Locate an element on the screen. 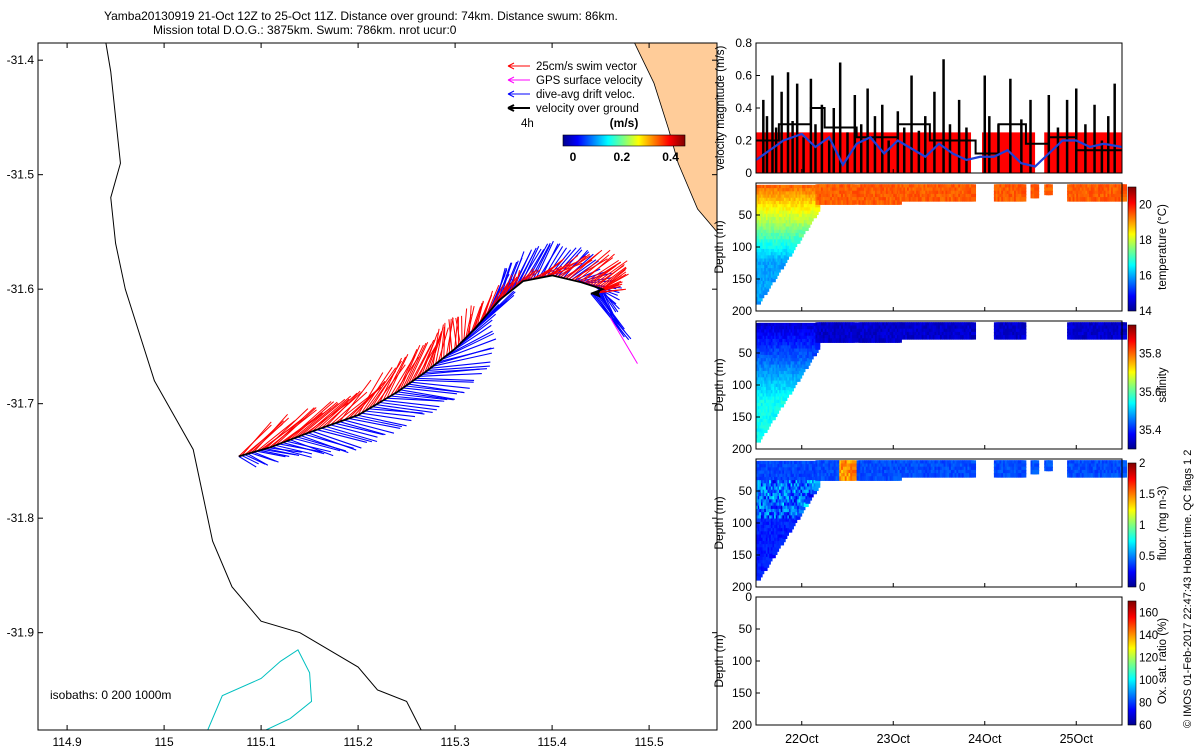 This screenshot has height=750, width=1200. section-ylabel: Depth (m) is located at coordinates (719, 246).